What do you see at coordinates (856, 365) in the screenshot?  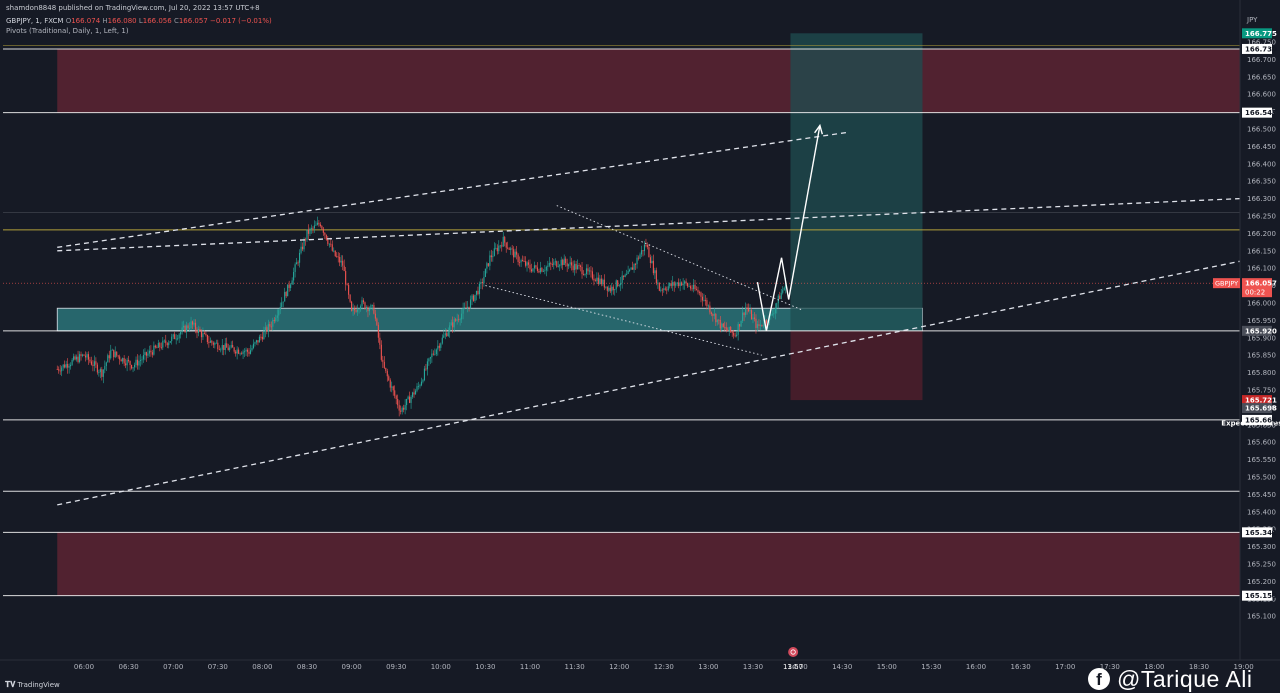 I see `position-stop-area` at bounding box center [856, 365].